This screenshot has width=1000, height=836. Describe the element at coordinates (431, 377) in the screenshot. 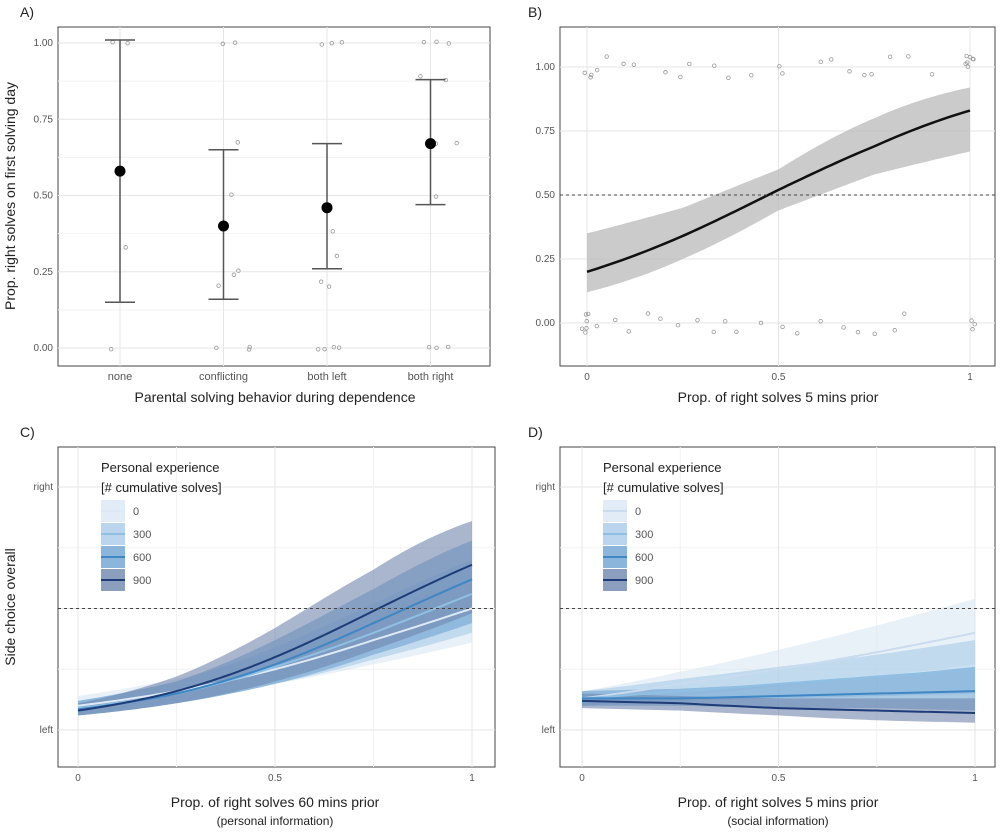

I see `x-tick-label: both right` at that location.